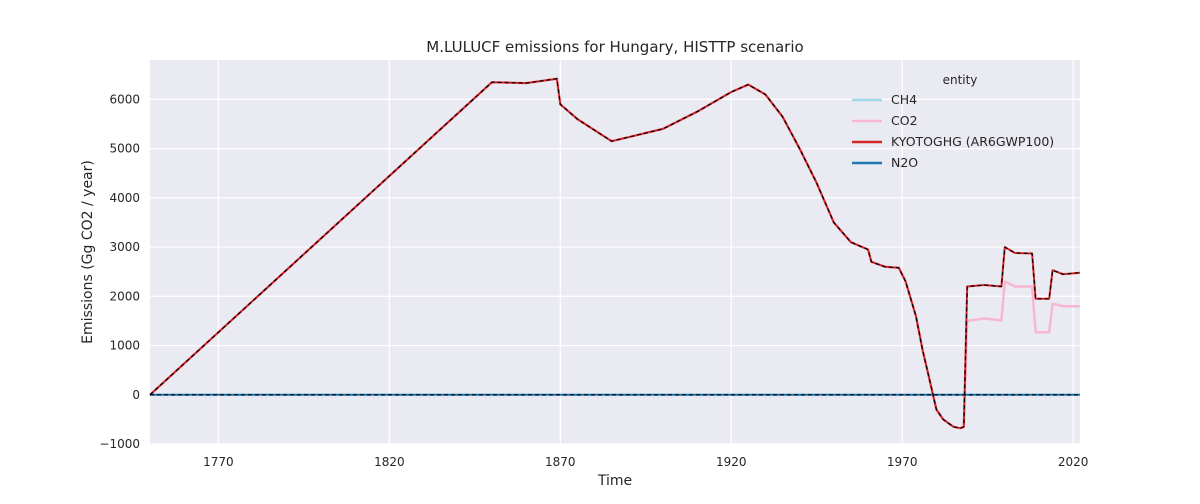  I want to click on y-tick-label: 2000, so click(124, 296).